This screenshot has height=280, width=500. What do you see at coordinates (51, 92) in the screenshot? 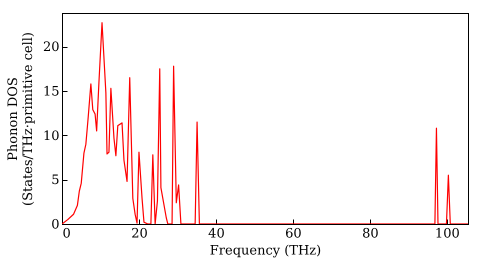
I see `y-tick-label: 15` at bounding box center [51, 92].